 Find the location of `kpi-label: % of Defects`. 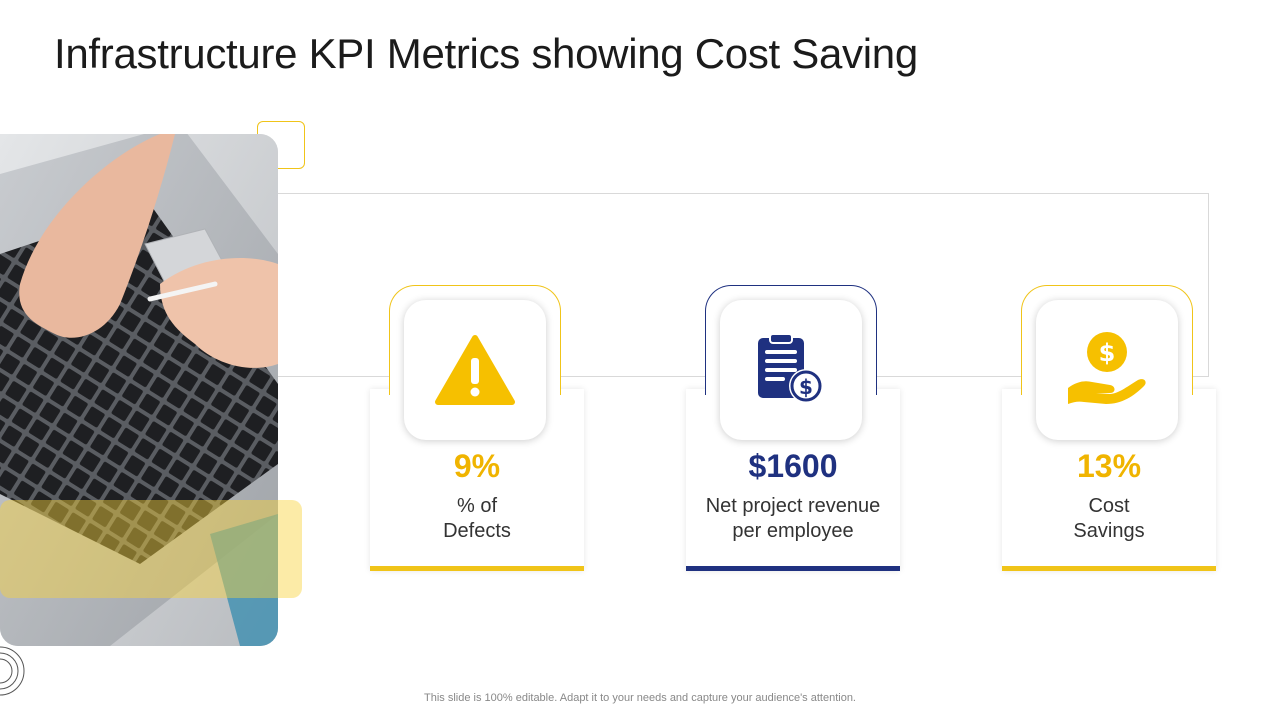

kpi-label: % of Defects is located at coordinates (477, 519).